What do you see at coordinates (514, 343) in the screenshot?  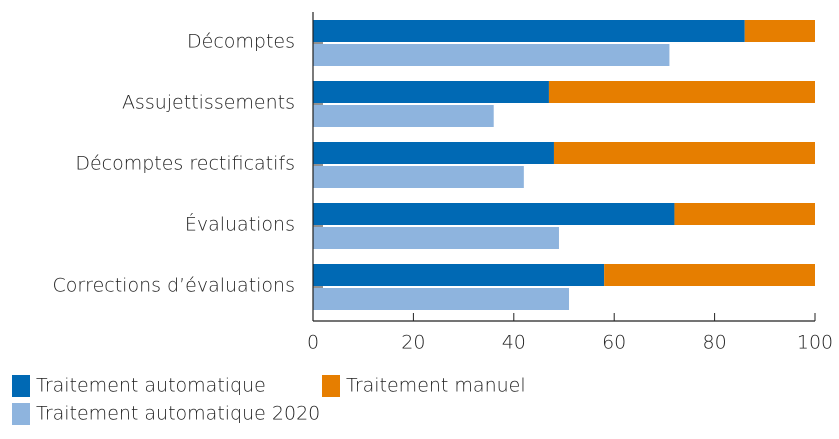 I see `x-tick-label: 40` at bounding box center [514, 343].